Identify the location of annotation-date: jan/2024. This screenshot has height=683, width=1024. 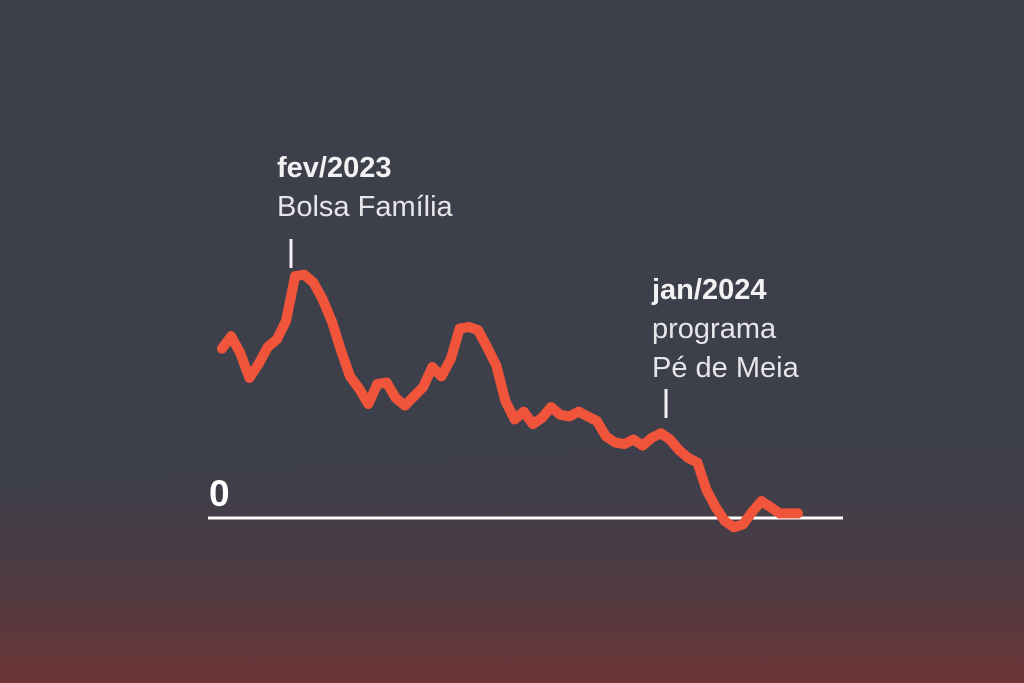
(709, 290).